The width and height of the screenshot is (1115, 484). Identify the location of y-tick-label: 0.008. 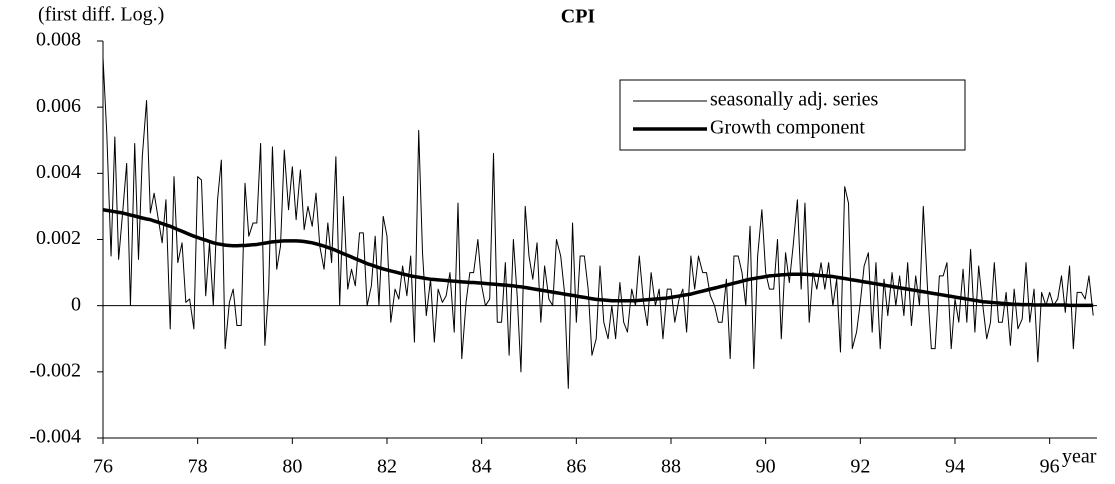
(58, 40).